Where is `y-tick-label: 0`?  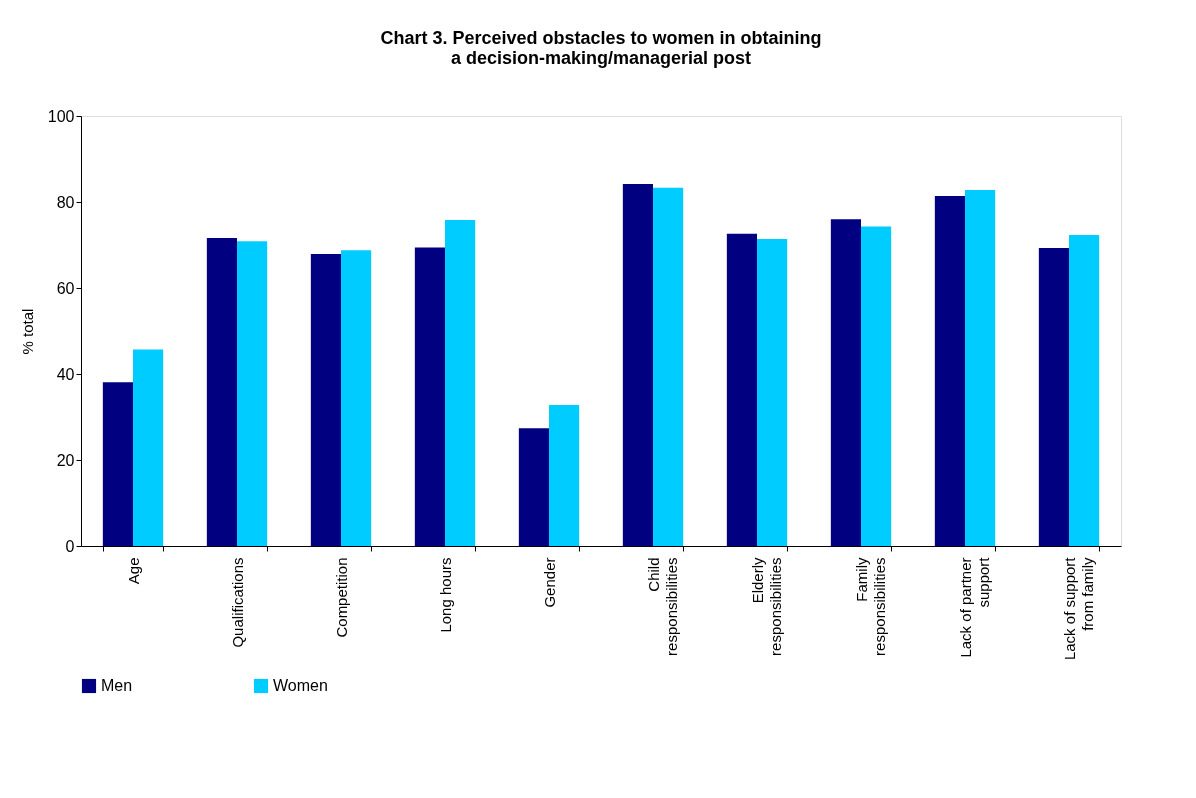
y-tick-label: 0 is located at coordinates (70, 546).